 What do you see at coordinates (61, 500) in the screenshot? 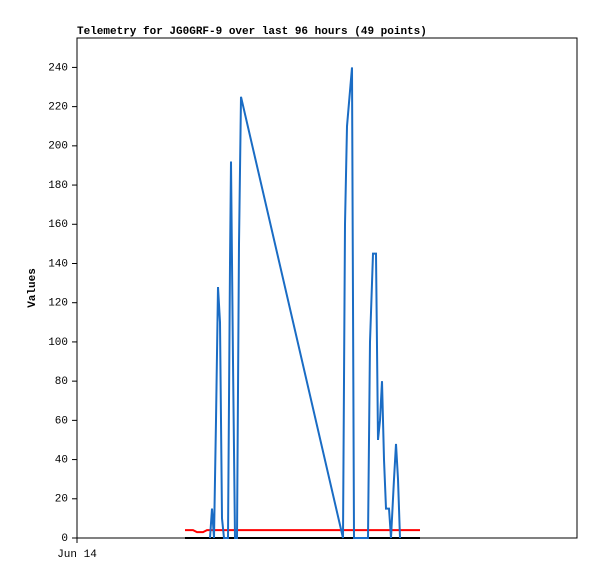
I see `y-tick-label: 20` at bounding box center [61, 500].